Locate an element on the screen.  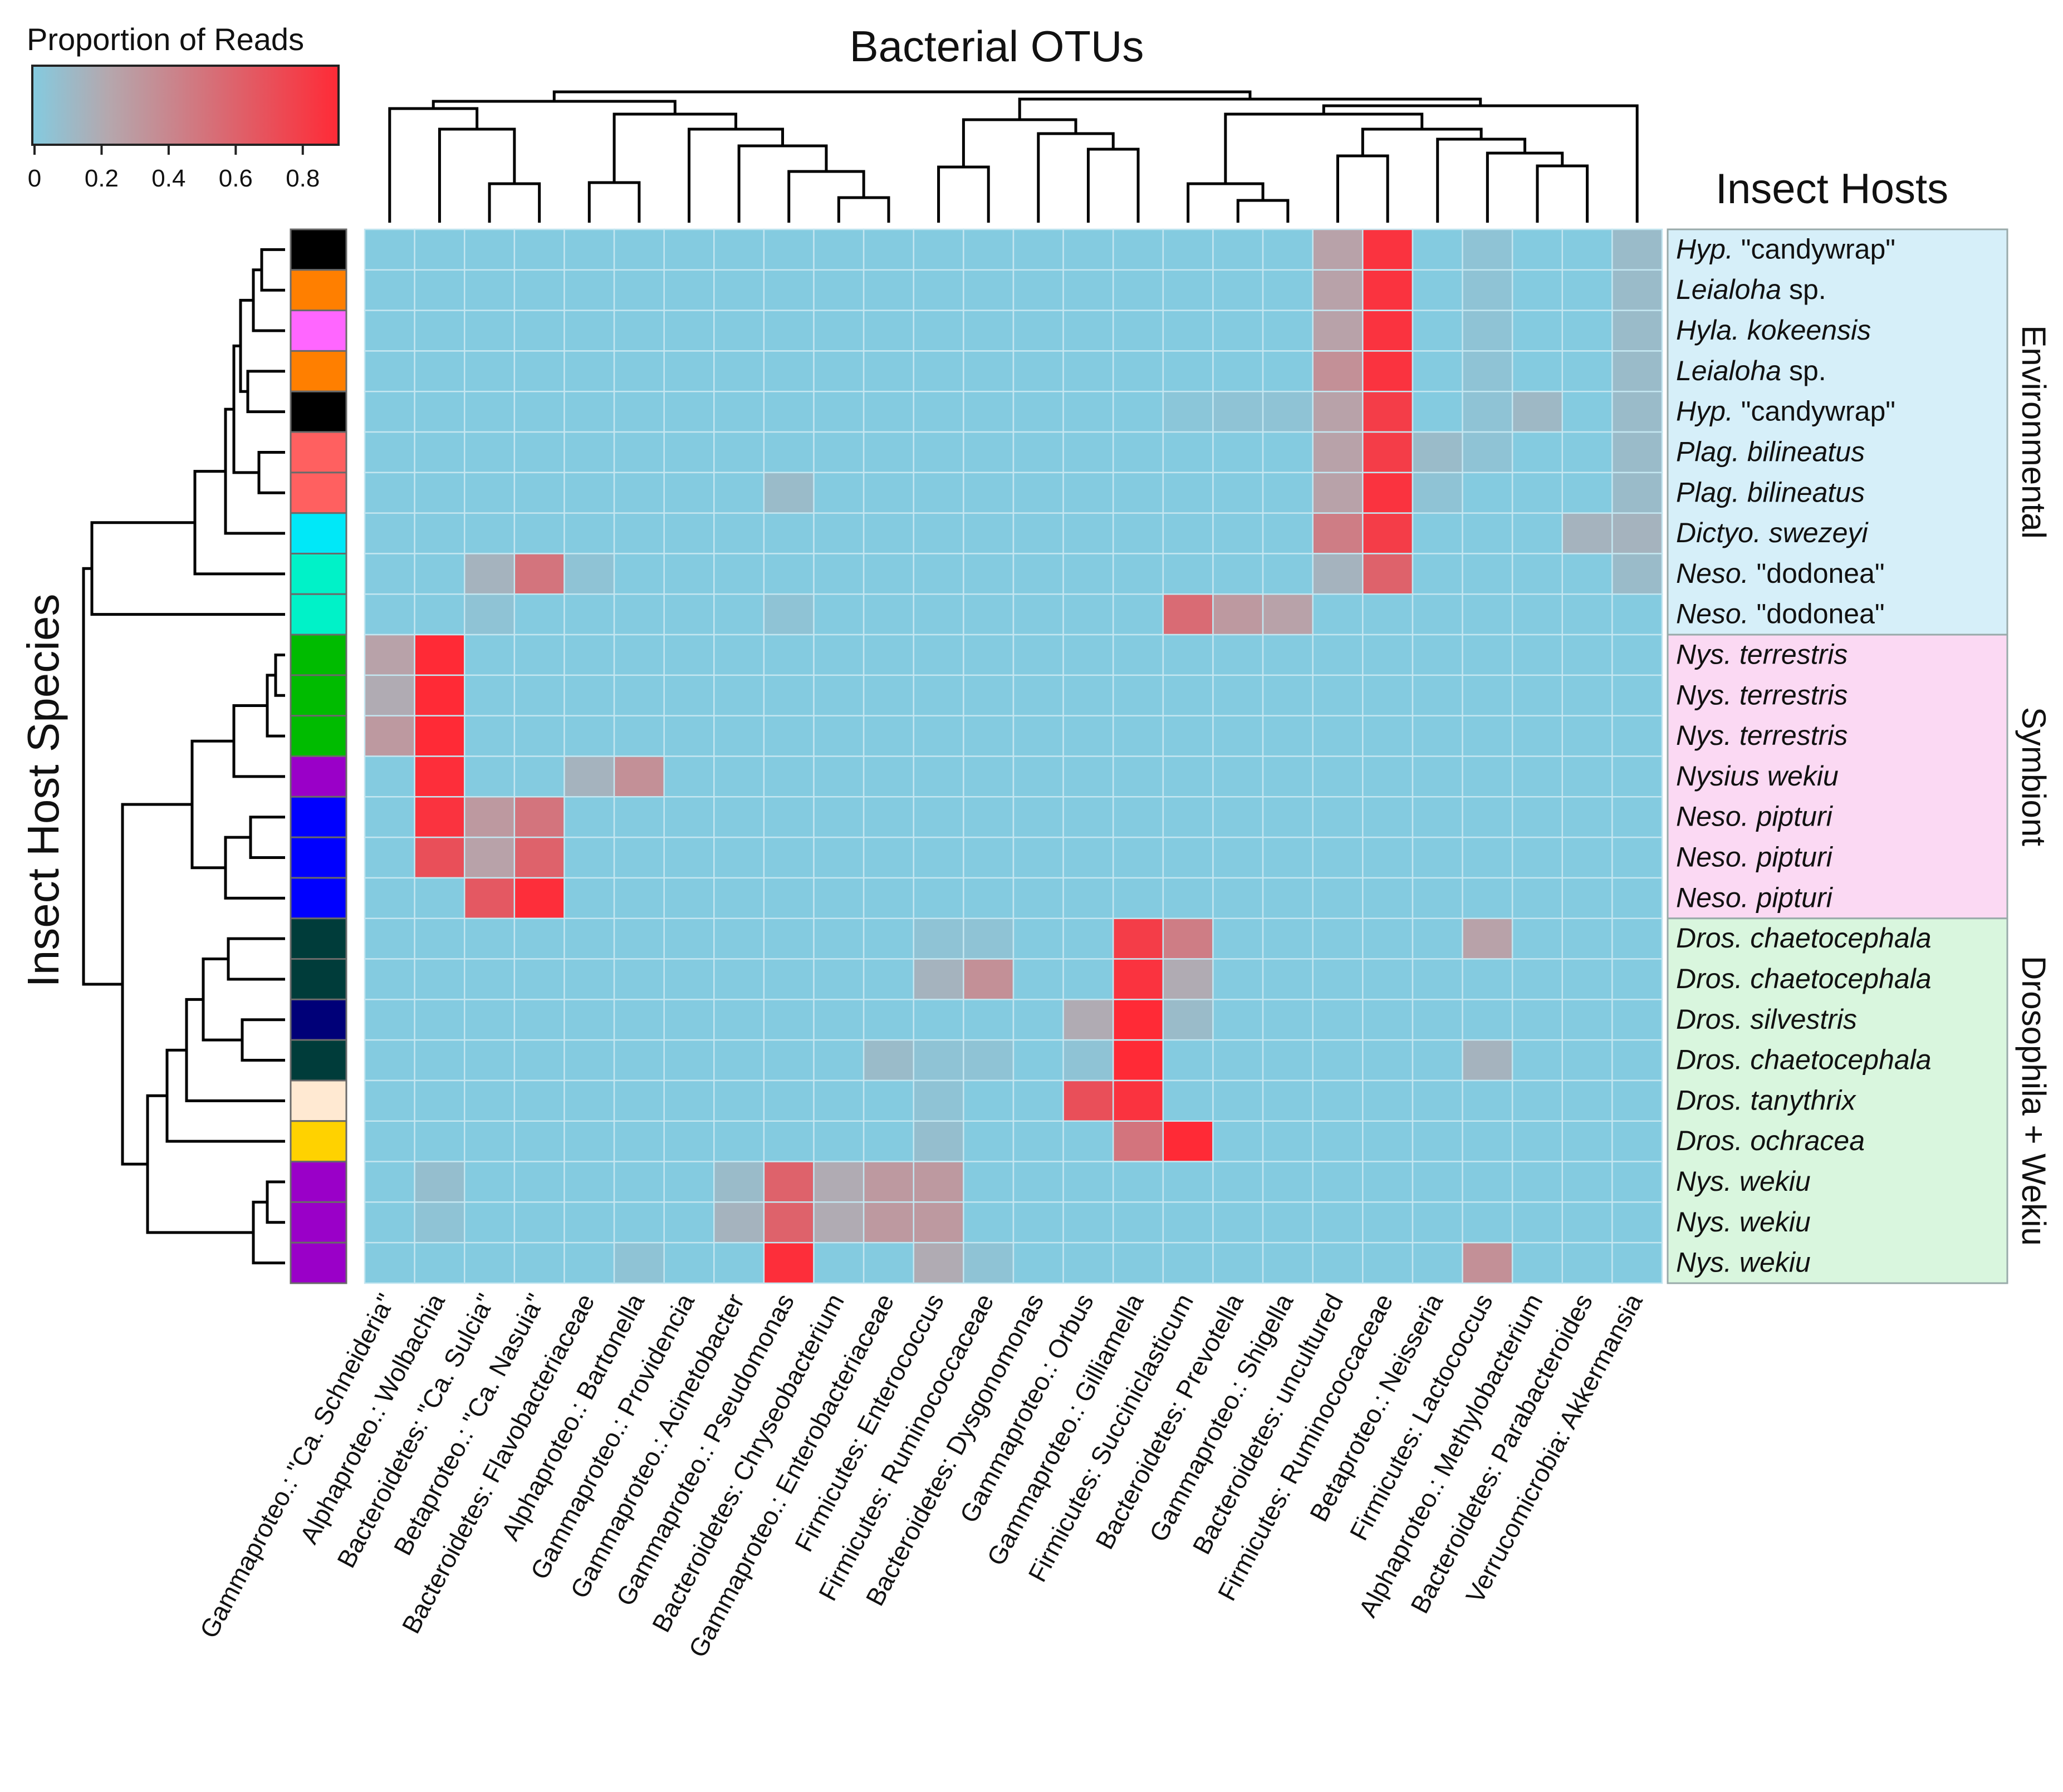
column-dendrogram is located at coordinates (1013, 156).